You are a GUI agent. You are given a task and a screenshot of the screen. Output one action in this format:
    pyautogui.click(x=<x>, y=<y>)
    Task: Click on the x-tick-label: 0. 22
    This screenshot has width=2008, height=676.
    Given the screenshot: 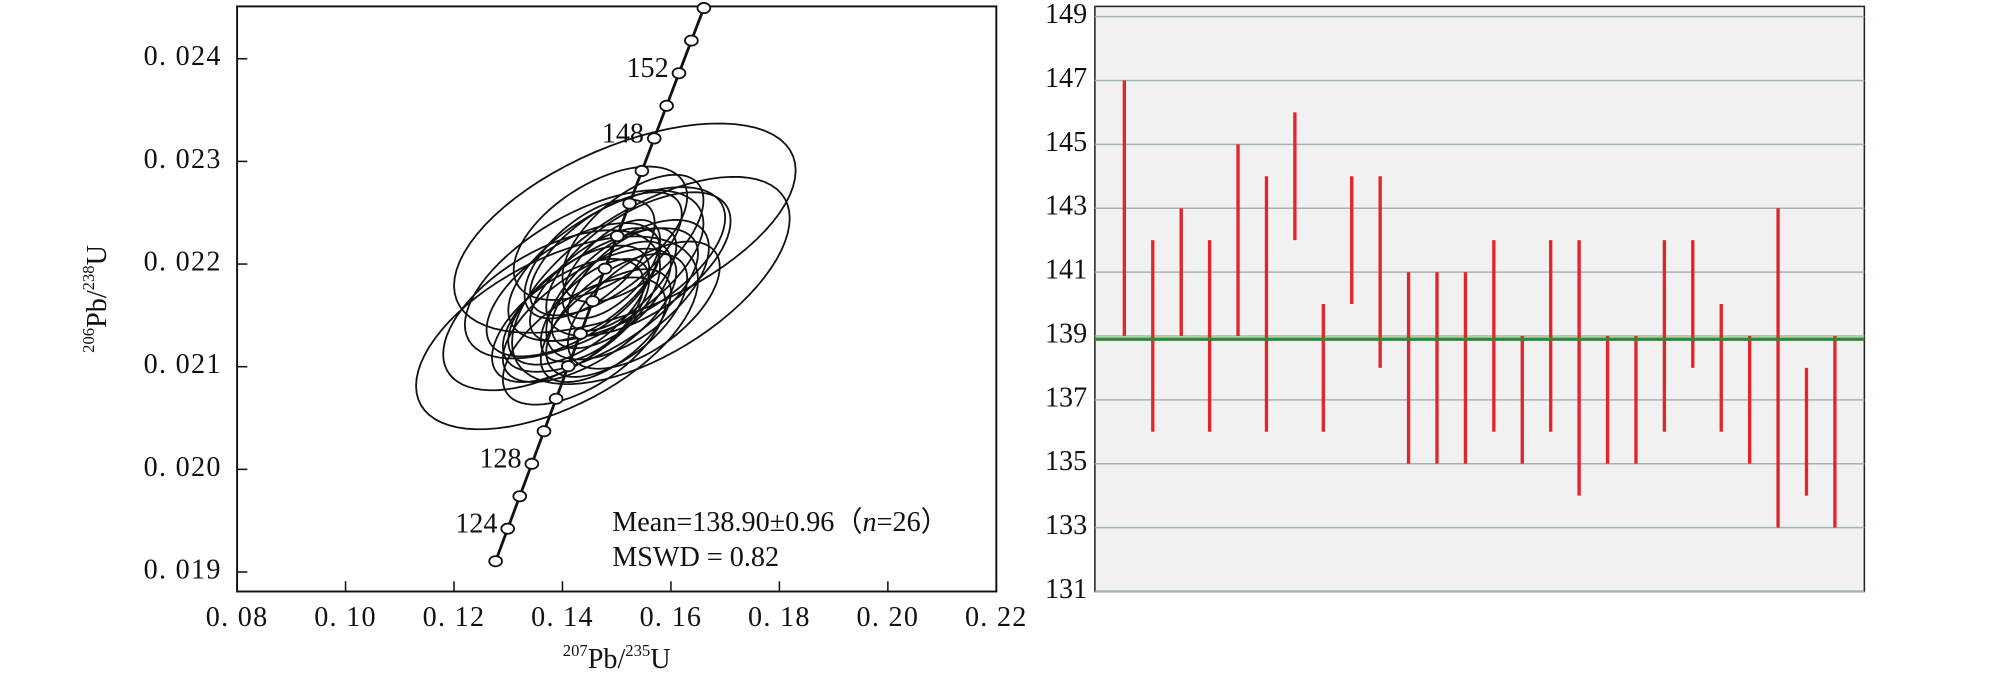 What is the action you would take?
    pyautogui.click(x=996, y=617)
    